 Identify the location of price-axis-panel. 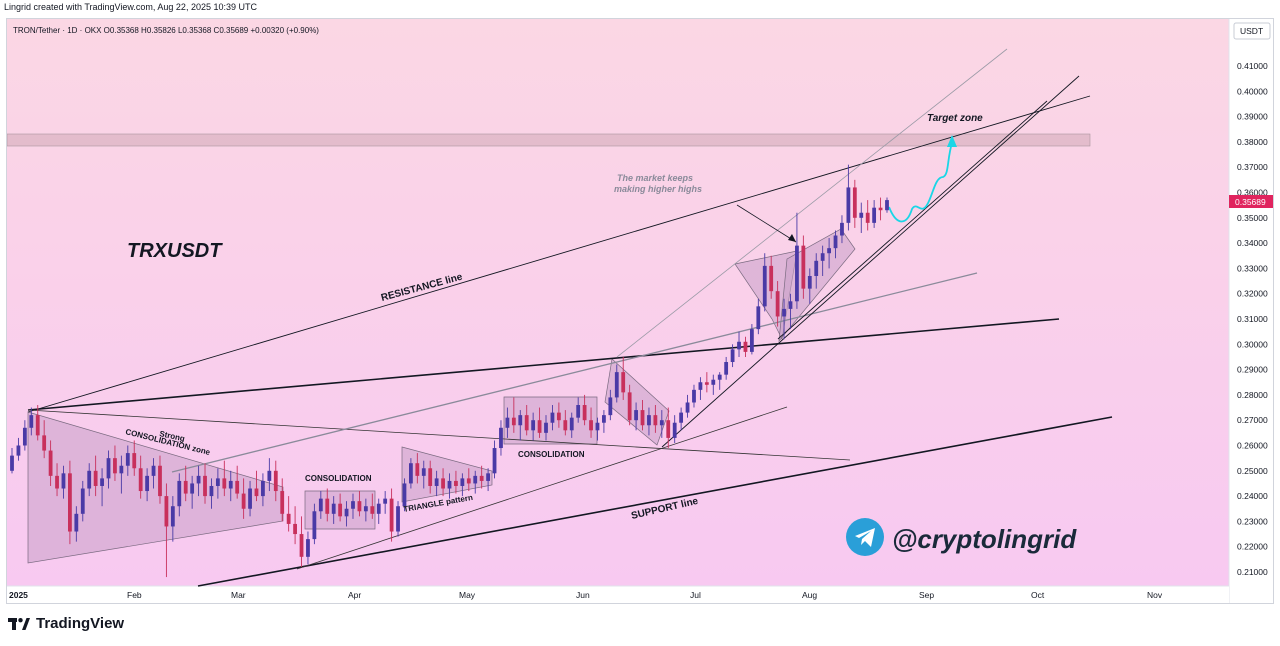
(1251, 311).